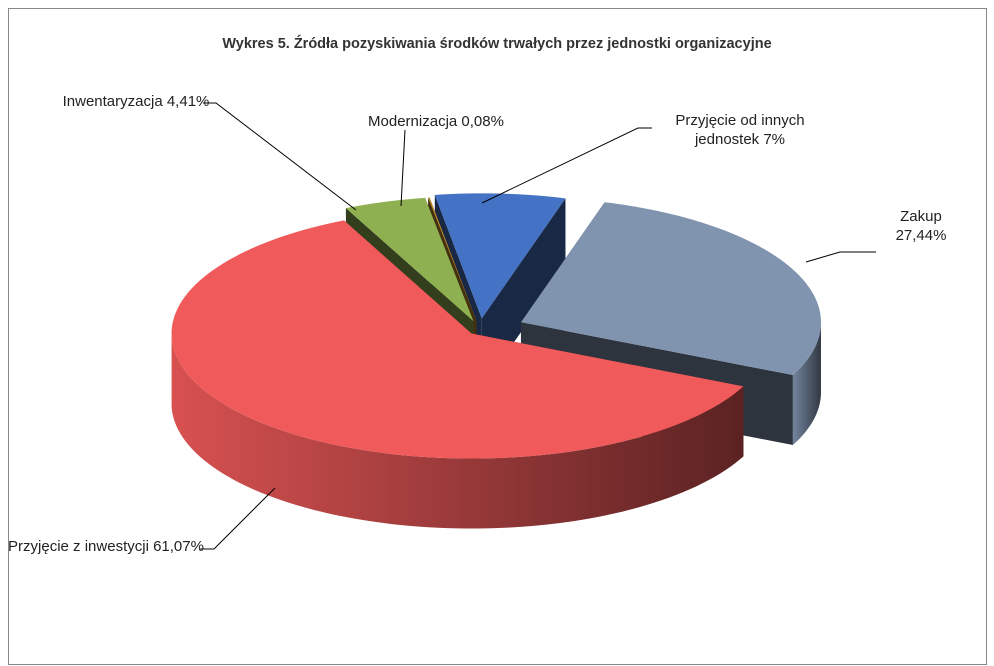 The width and height of the screenshot is (994, 666). Describe the element at coordinates (112, 101) in the screenshot. I see `label-category: Inwentaryzacja` at that location.